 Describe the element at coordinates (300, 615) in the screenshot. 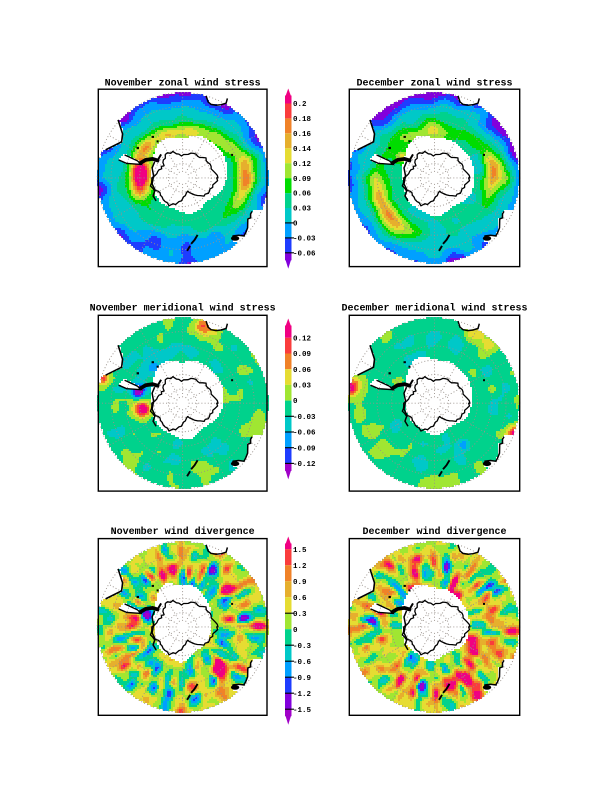

I see `svg-text: 0.3` at that location.